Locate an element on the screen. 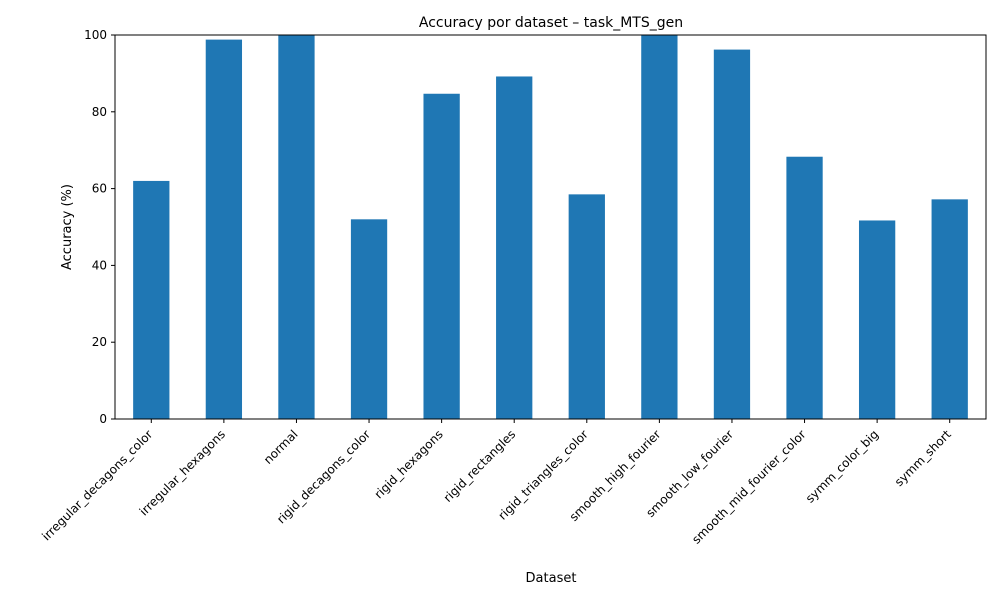 This screenshot has height=604, width=1000. x-tick-label: rigid_hexagons is located at coordinates (409, 464).